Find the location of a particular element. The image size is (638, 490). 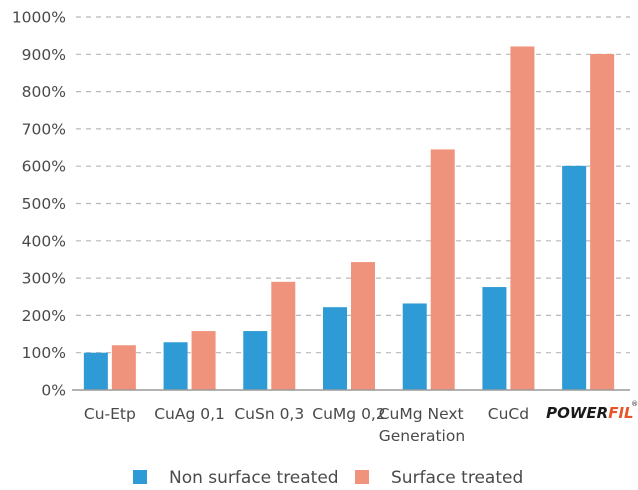

svg-text: POWERFIL is located at coordinates (589, 413).